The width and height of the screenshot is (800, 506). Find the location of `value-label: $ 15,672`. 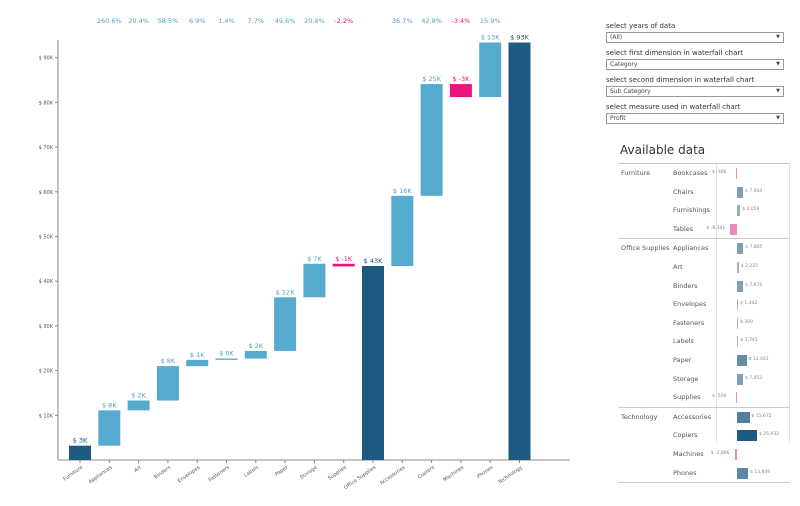

value-label: $ 15,672 is located at coordinates (761, 416).